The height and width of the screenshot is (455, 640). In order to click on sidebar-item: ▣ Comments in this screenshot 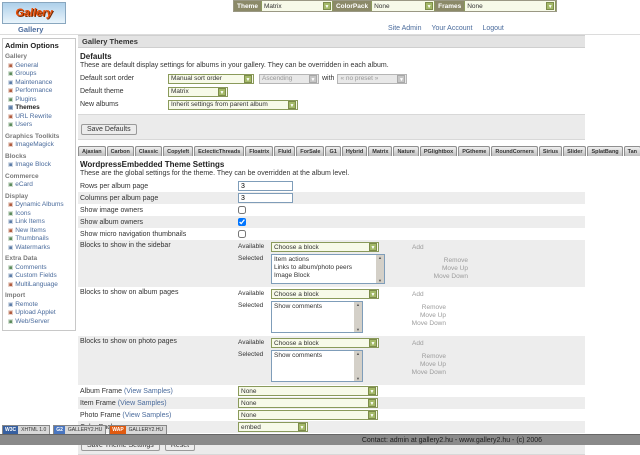, I will do `click(27, 267)`.